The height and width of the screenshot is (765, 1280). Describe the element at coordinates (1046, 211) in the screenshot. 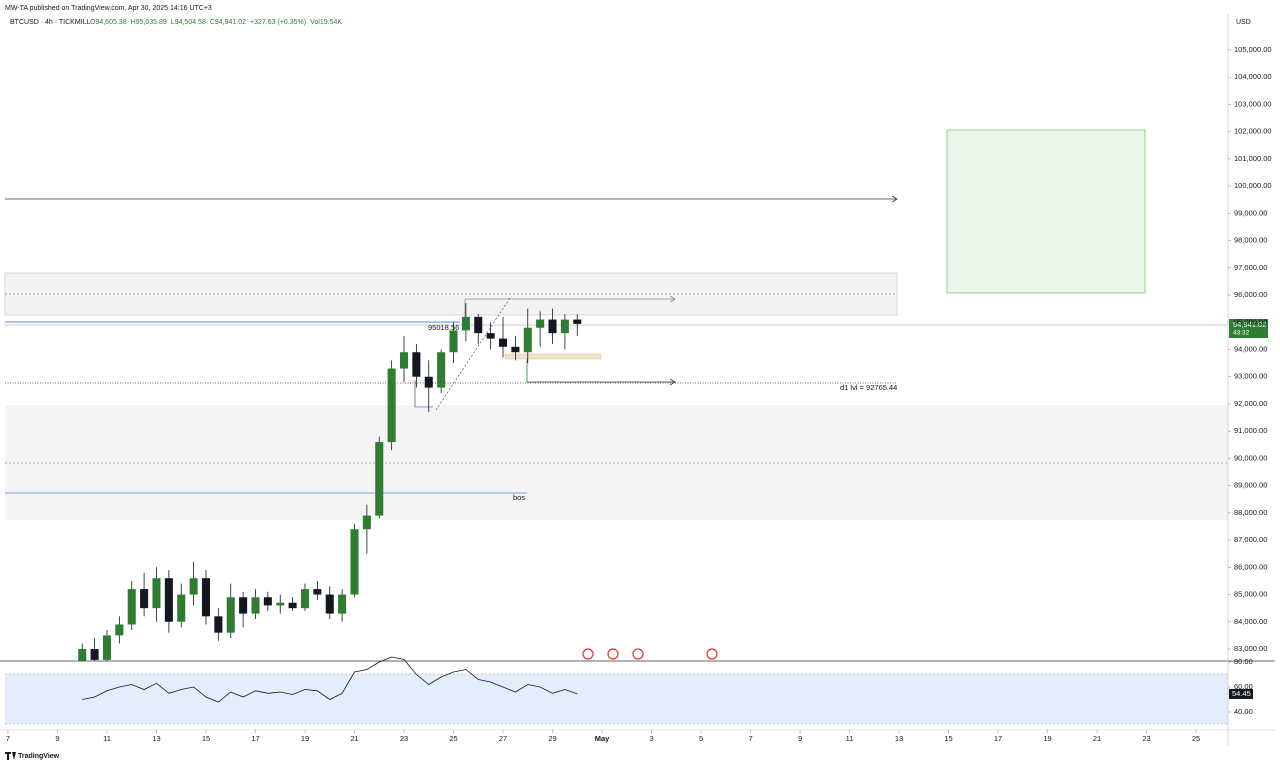

I see `target-zone` at that location.